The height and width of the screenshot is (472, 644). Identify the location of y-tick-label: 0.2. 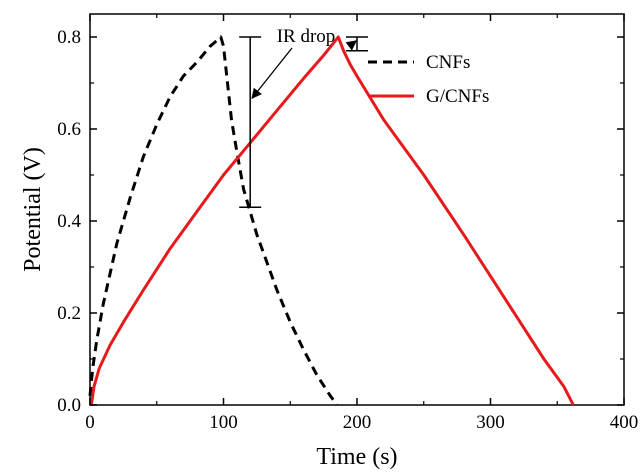
(69, 313).